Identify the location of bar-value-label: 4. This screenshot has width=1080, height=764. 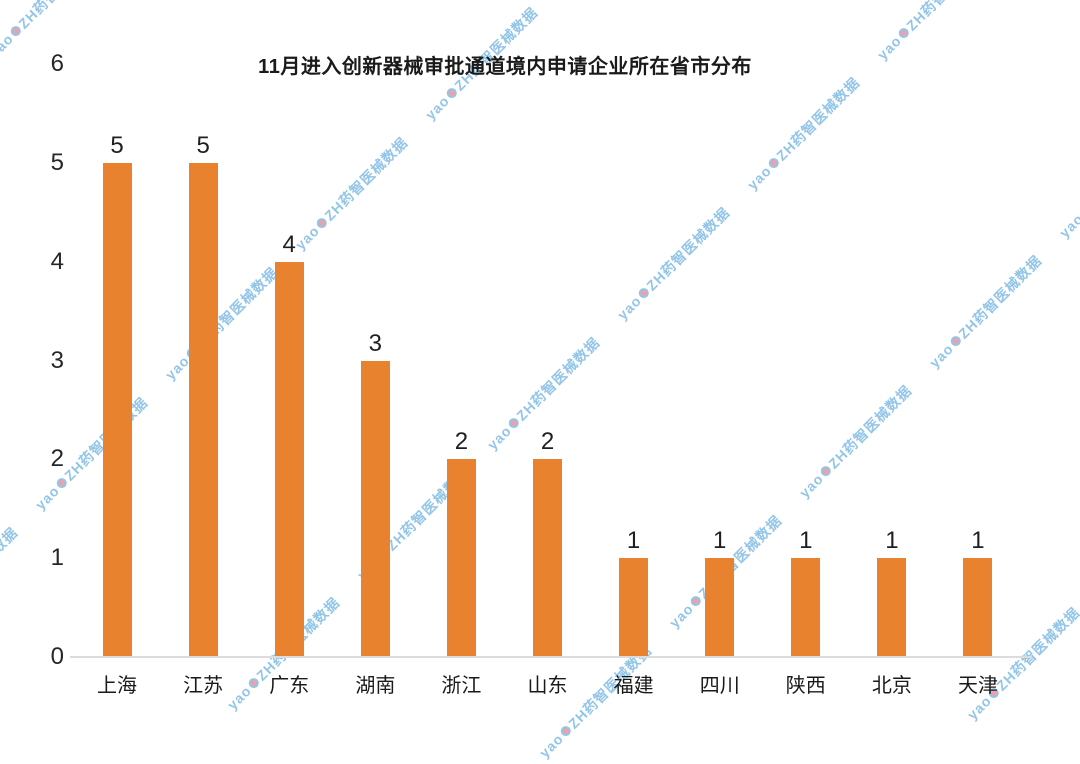
(289, 244).